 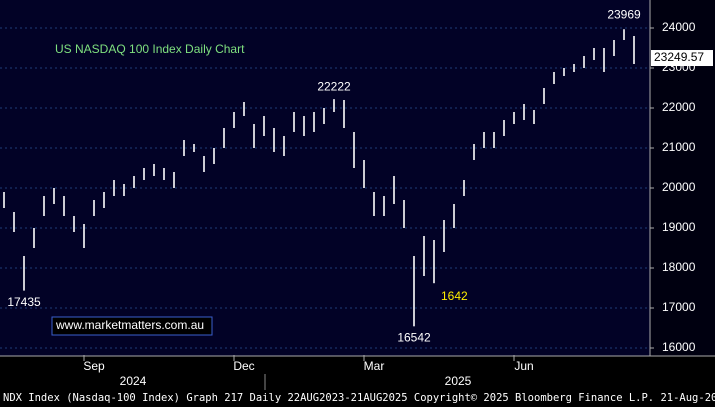 What do you see at coordinates (133, 381) in the screenshot?
I see `year-label: 2024` at bounding box center [133, 381].